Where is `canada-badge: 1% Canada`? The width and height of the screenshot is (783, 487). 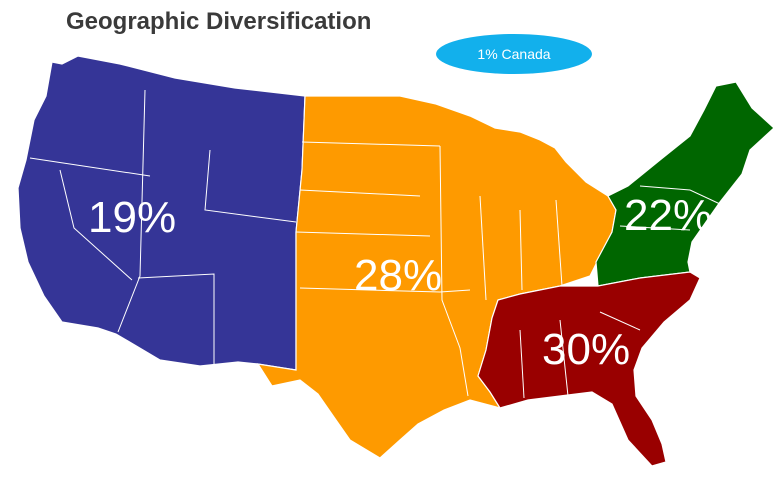
canada-badge: 1% Canada is located at coordinates (514, 54).